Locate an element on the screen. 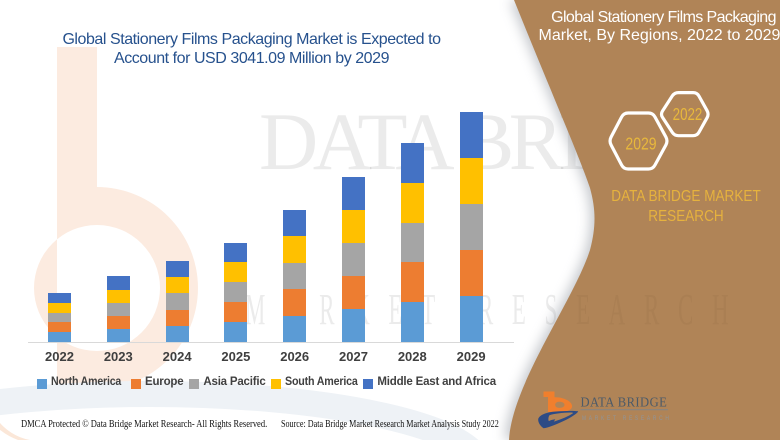 This screenshot has height=440, width=780. svg-text: MARKET RESEARCH is located at coordinates (627, 419).